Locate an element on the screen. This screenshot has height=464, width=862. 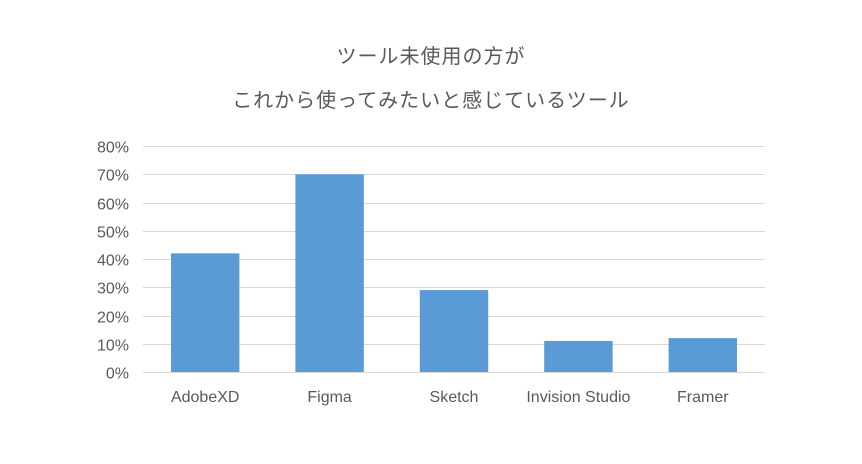
y-tick-label: 20% is located at coordinates (113, 318).